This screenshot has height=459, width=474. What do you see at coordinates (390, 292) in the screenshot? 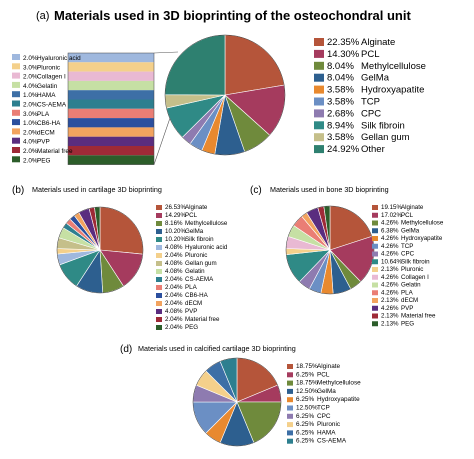
I see `legend-c-value-11: 4.26%` at bounding box center [390, 292].